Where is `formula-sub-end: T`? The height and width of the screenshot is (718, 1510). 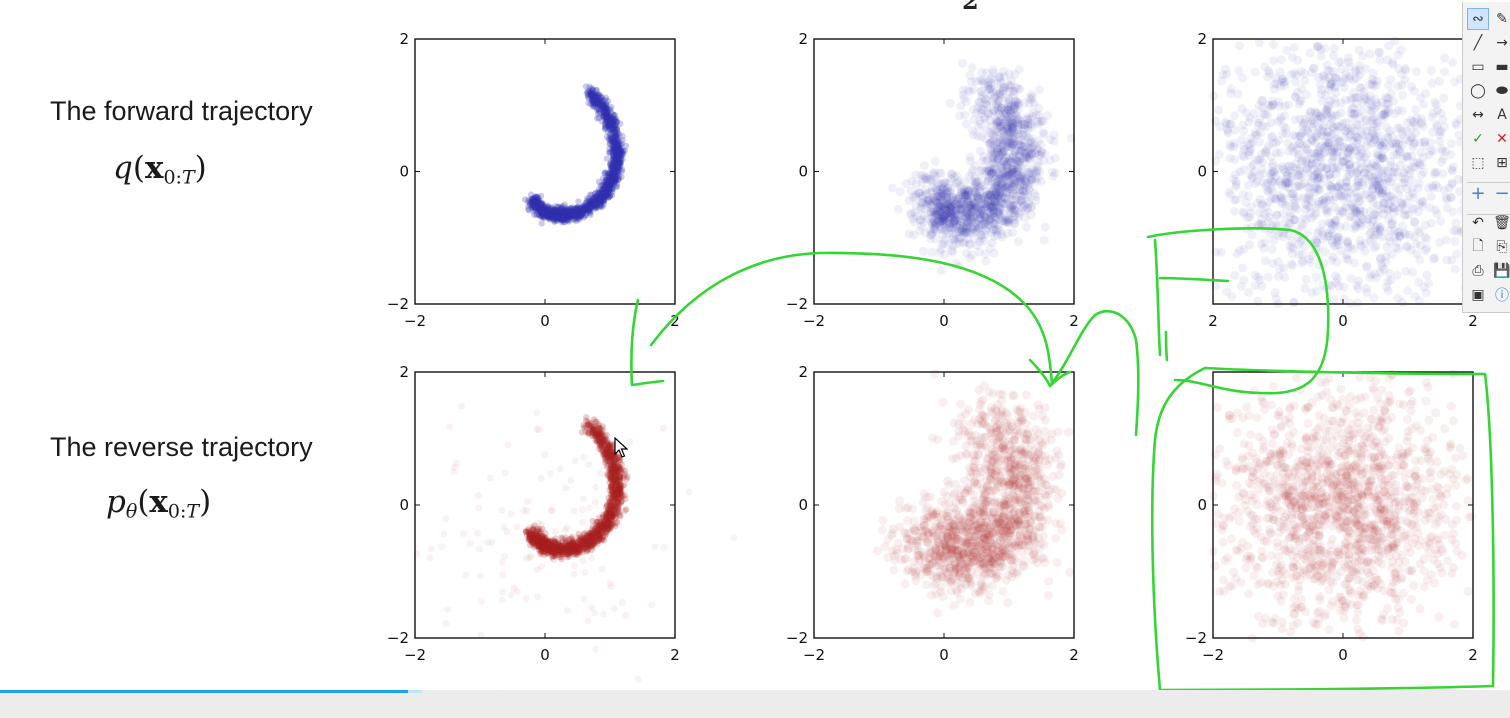
formula-sub-end: T is located at coordinates (188, 177).